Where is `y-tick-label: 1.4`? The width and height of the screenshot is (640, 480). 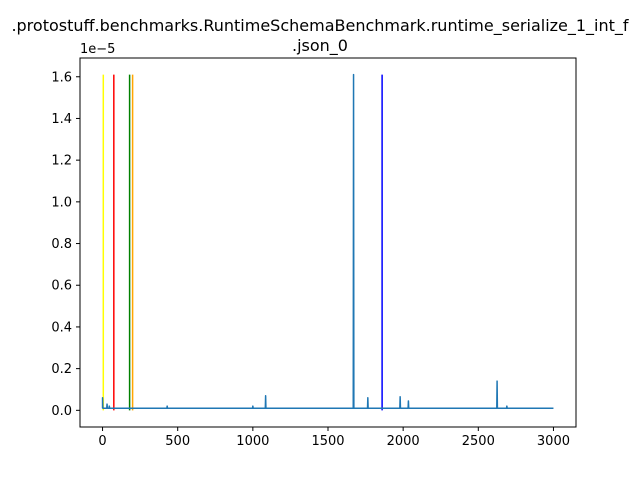 y-tick-label: 1.4 is located at coordinates (61, 119).